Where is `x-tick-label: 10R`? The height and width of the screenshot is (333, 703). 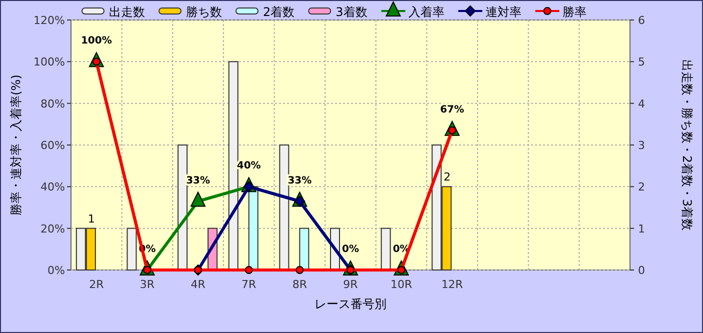
x-tick-label: 10R is located at coordinates (401, 284).